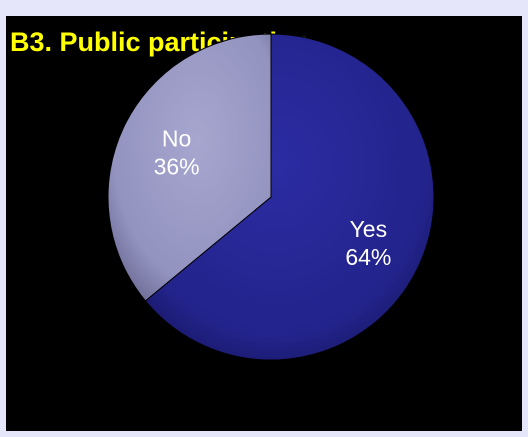 The width and height of the screenshot is (528, 437). I want to click on slice-percent-yes: 64%, so click(368, 257).